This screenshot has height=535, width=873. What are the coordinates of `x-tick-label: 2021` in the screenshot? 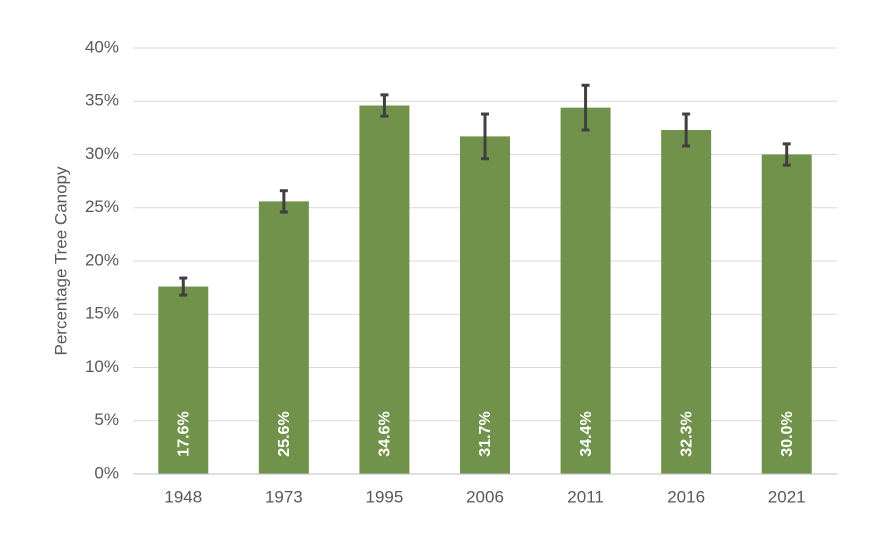 It's located at (787, 496).